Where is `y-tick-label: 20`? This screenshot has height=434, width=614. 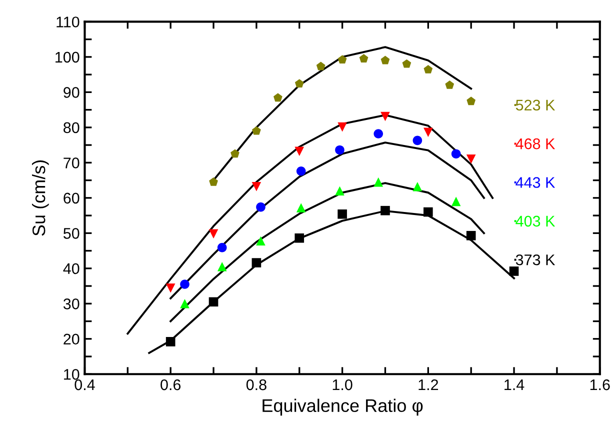
y-tick-label: 20 is located at coordinates (72, 339).